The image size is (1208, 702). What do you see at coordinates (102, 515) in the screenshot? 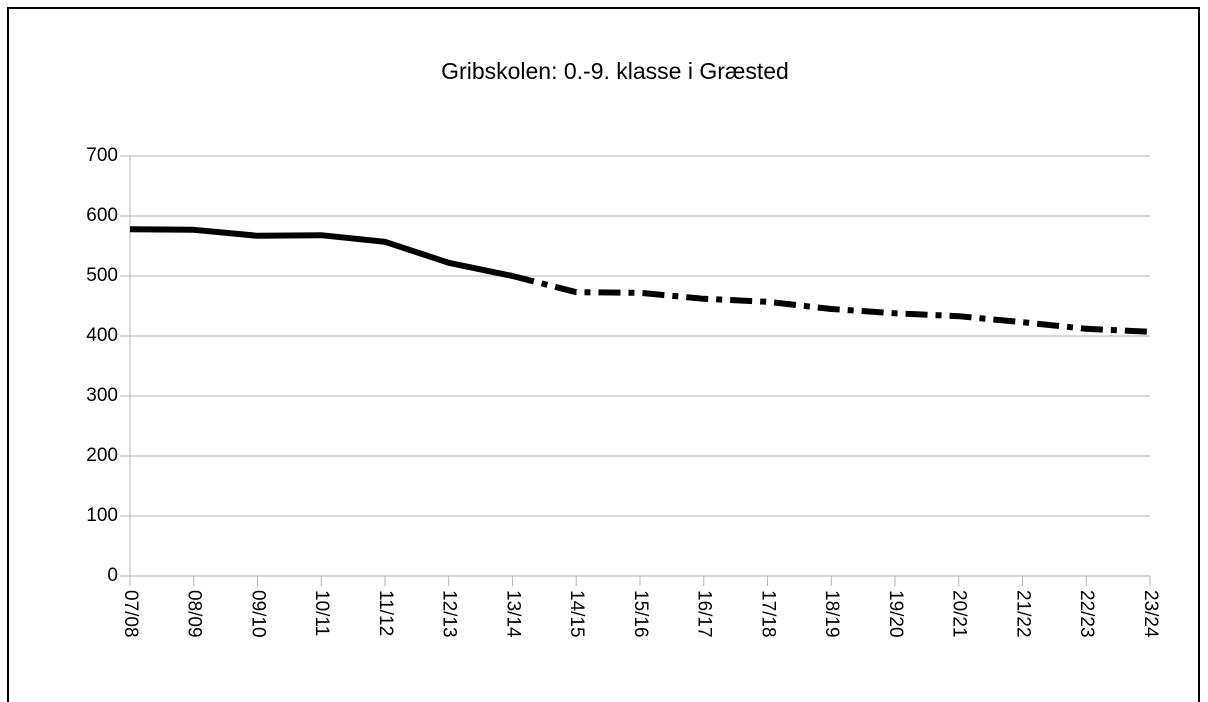
I see `y-tick-label: 100` at bounding box center [102, 515].